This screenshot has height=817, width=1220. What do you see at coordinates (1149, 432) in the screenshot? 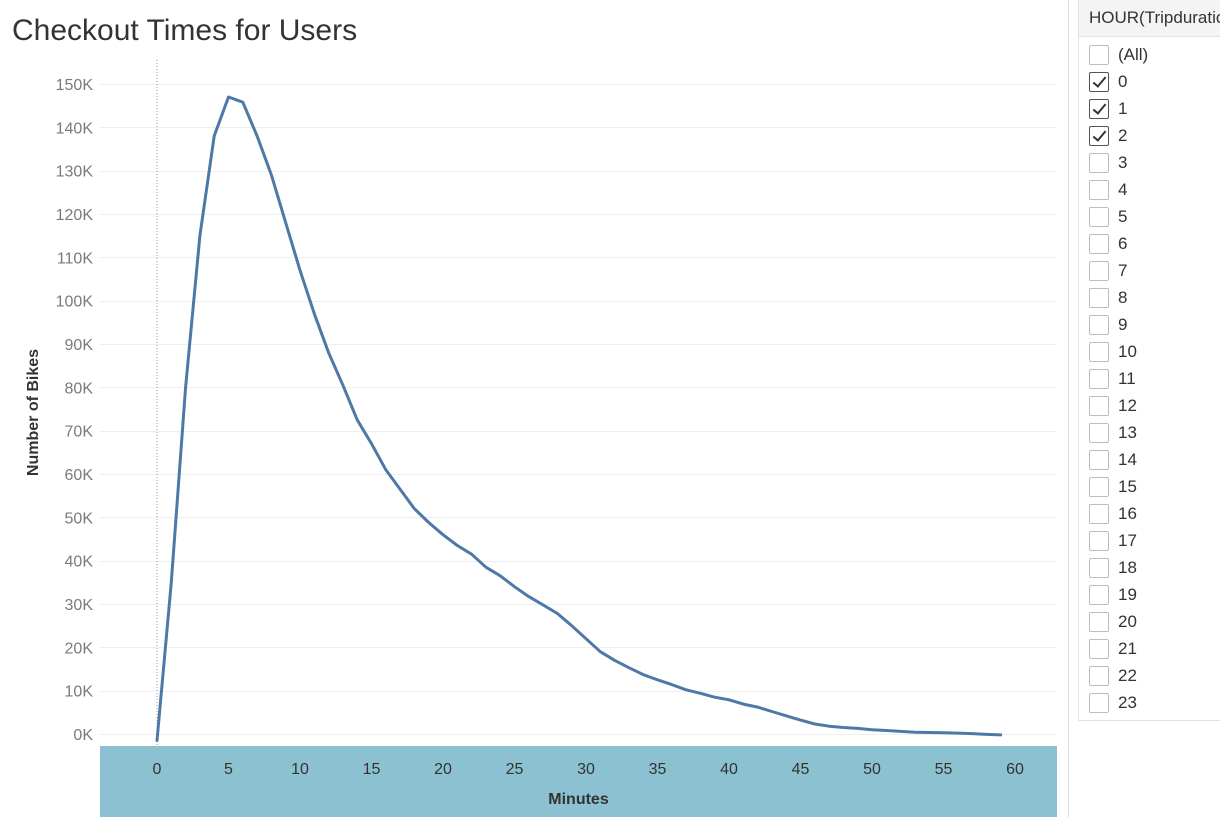
I see `filter-item-13: 13` at bounding box center [1149, 432].